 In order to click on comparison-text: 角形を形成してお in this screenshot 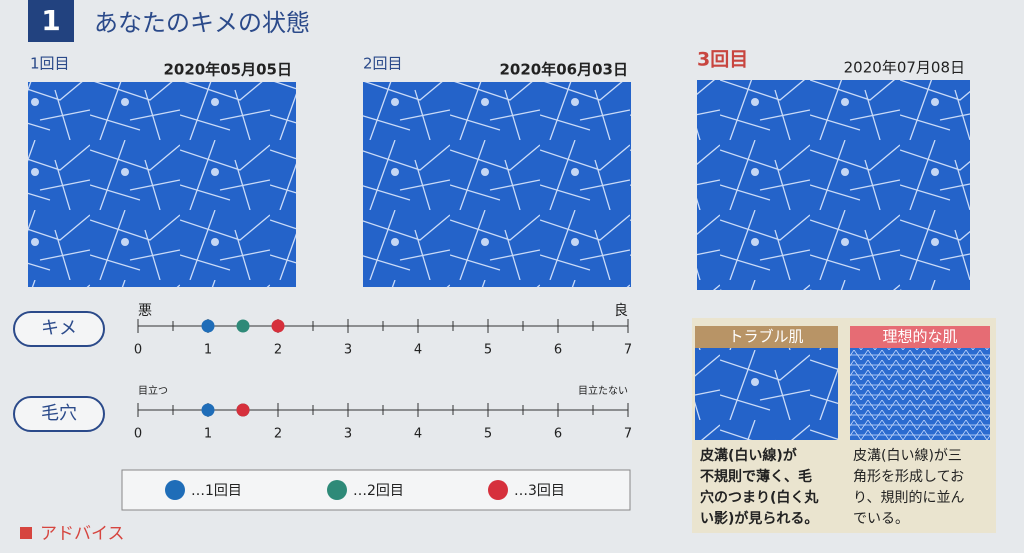, I will do `click(908, 477)`.